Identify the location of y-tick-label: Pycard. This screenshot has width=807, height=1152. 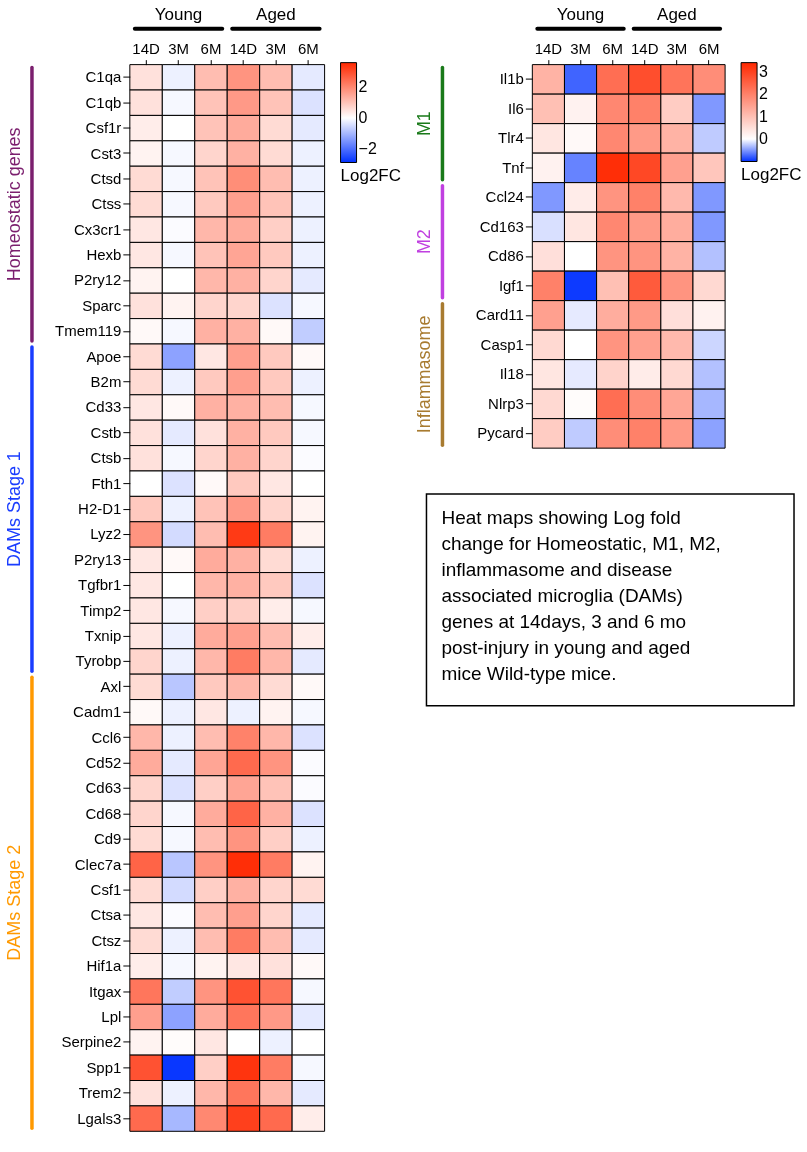
(500, 433).